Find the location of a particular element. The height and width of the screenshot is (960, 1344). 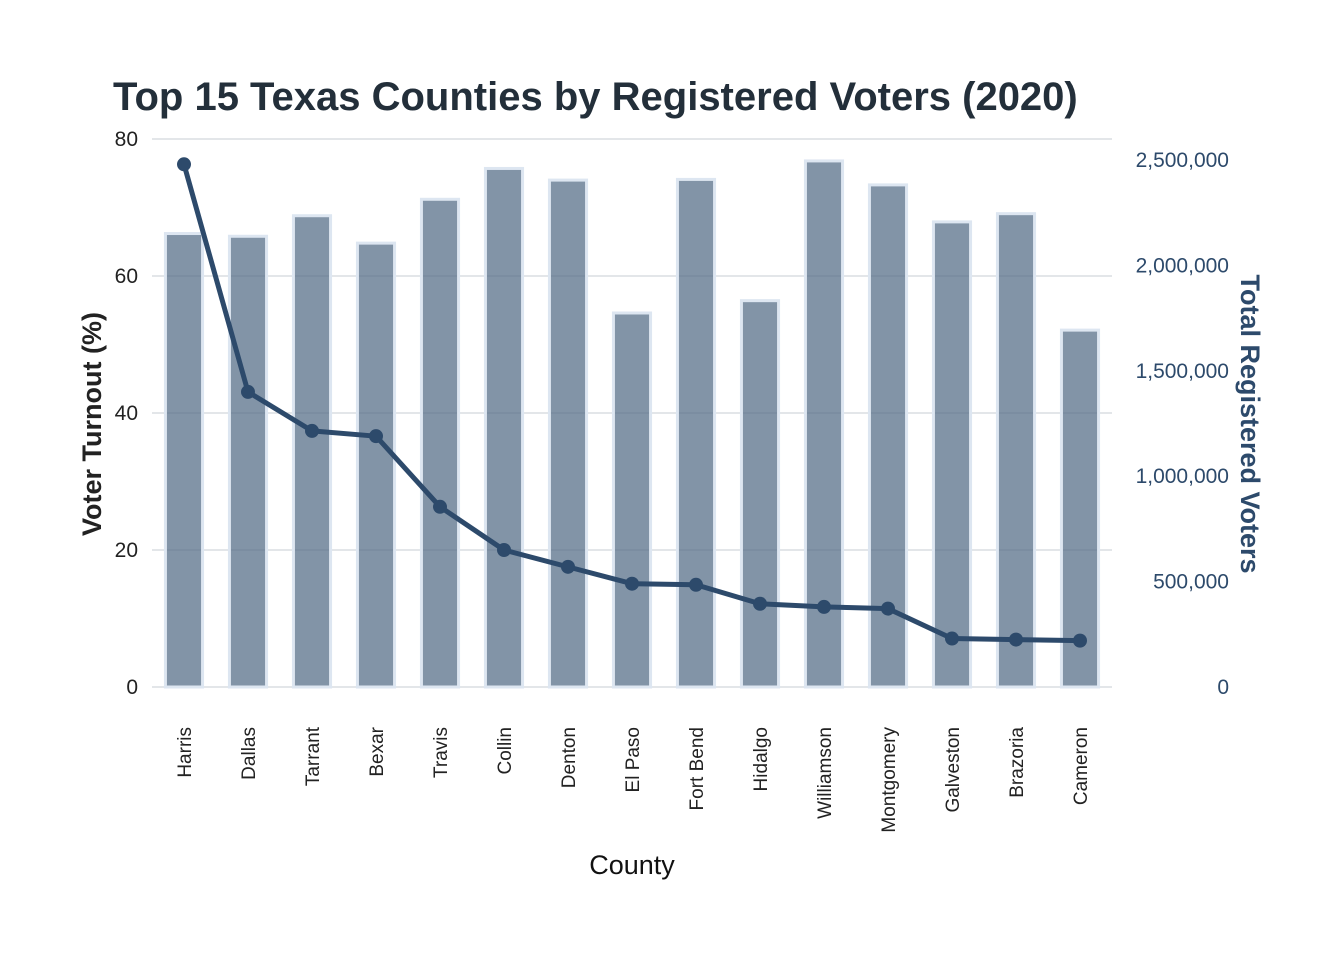

point-hidalgo is located at coordinates (760, 603).